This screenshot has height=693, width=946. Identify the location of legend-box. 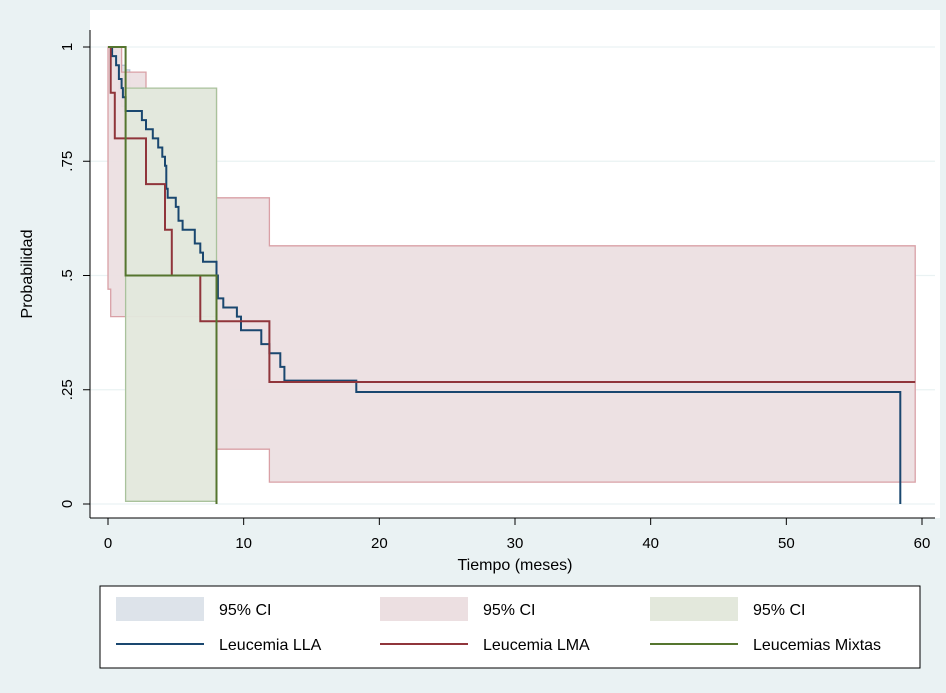
(510, 627).